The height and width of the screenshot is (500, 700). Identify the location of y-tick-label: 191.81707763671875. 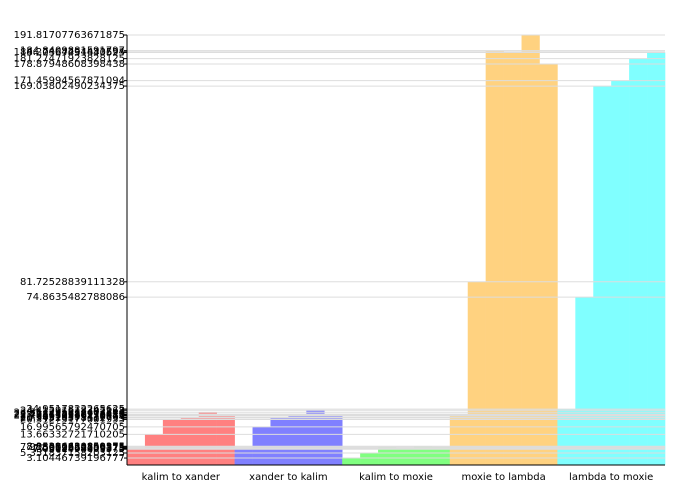
(69, 35).